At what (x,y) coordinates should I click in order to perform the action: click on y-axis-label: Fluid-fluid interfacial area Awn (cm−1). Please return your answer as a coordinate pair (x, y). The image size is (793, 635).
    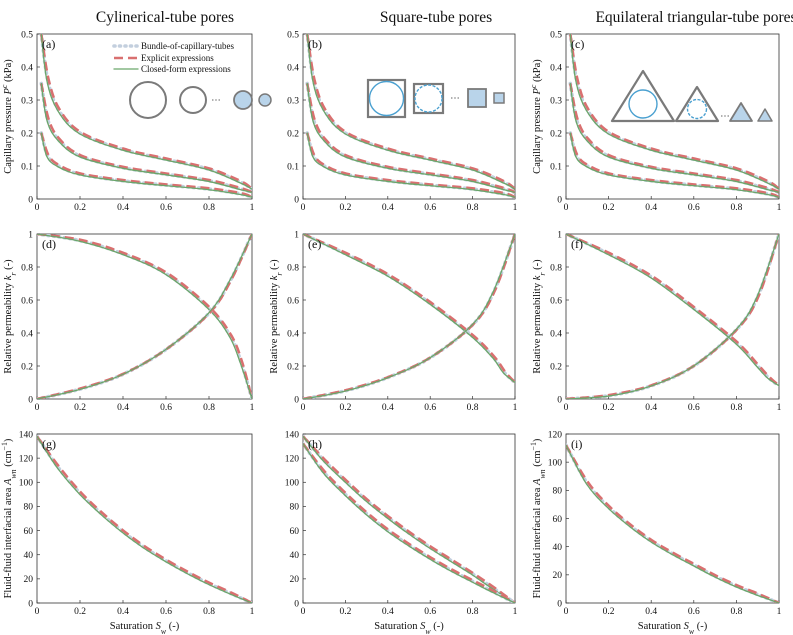
    Looking at the image, I should click on (9, 518).